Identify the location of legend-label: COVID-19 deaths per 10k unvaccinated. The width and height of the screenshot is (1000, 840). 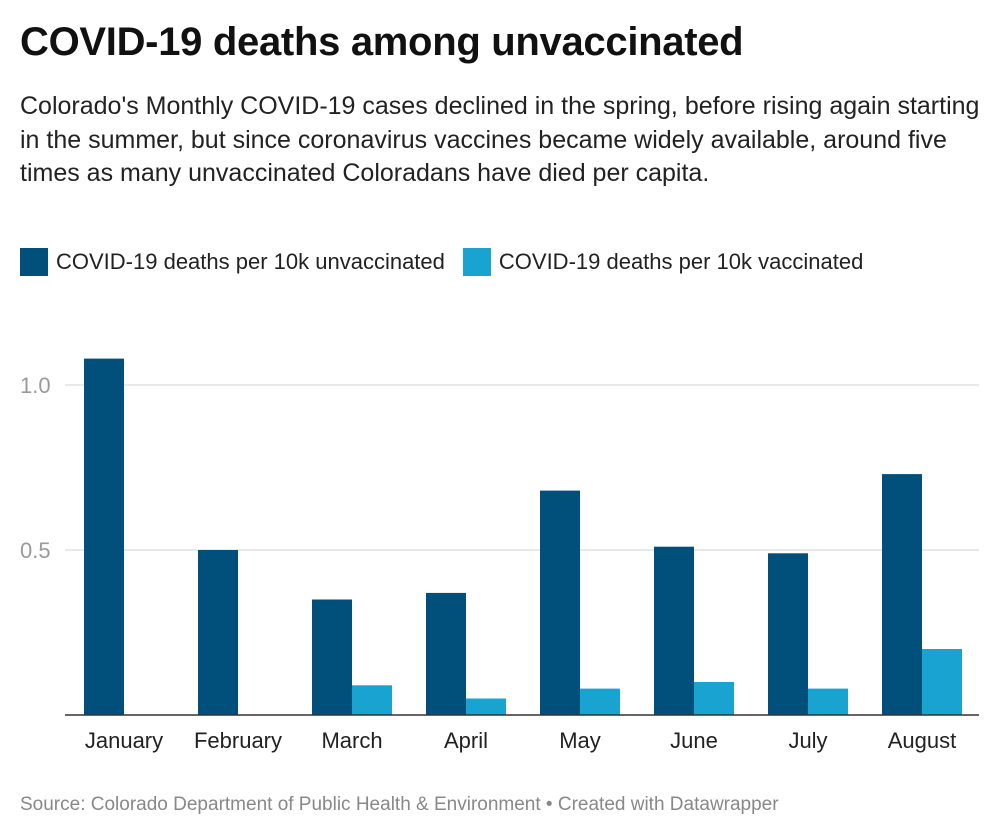
(250, 261).